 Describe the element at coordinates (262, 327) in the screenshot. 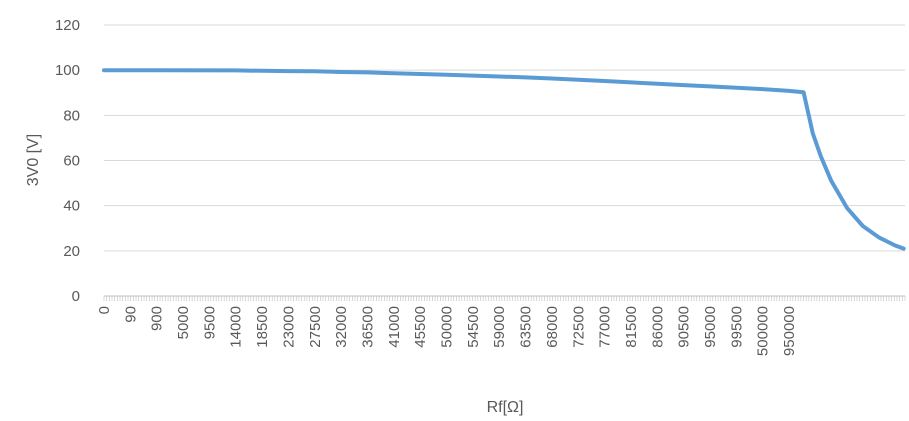

I see `x-tick-label: 18500` at that location.